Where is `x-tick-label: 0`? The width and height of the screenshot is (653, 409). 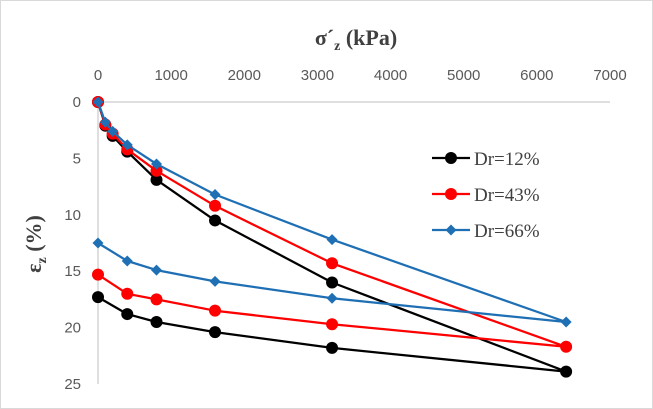
x-tick-label: 0 is located at coordinates (98, 75).